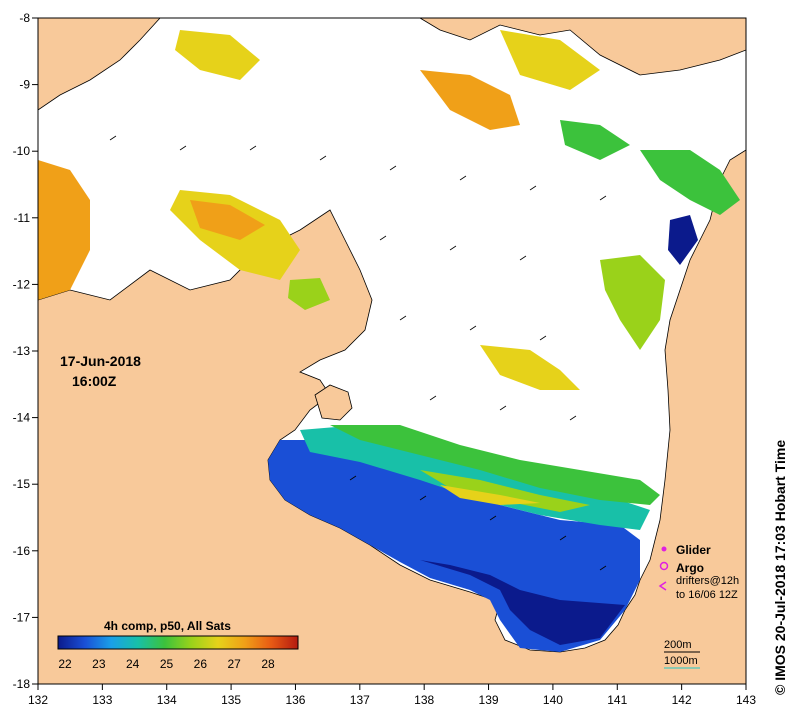 The width and height of the screenshot is (791, 716). I want to click on y-tick-label: -13, so click(22, 351).